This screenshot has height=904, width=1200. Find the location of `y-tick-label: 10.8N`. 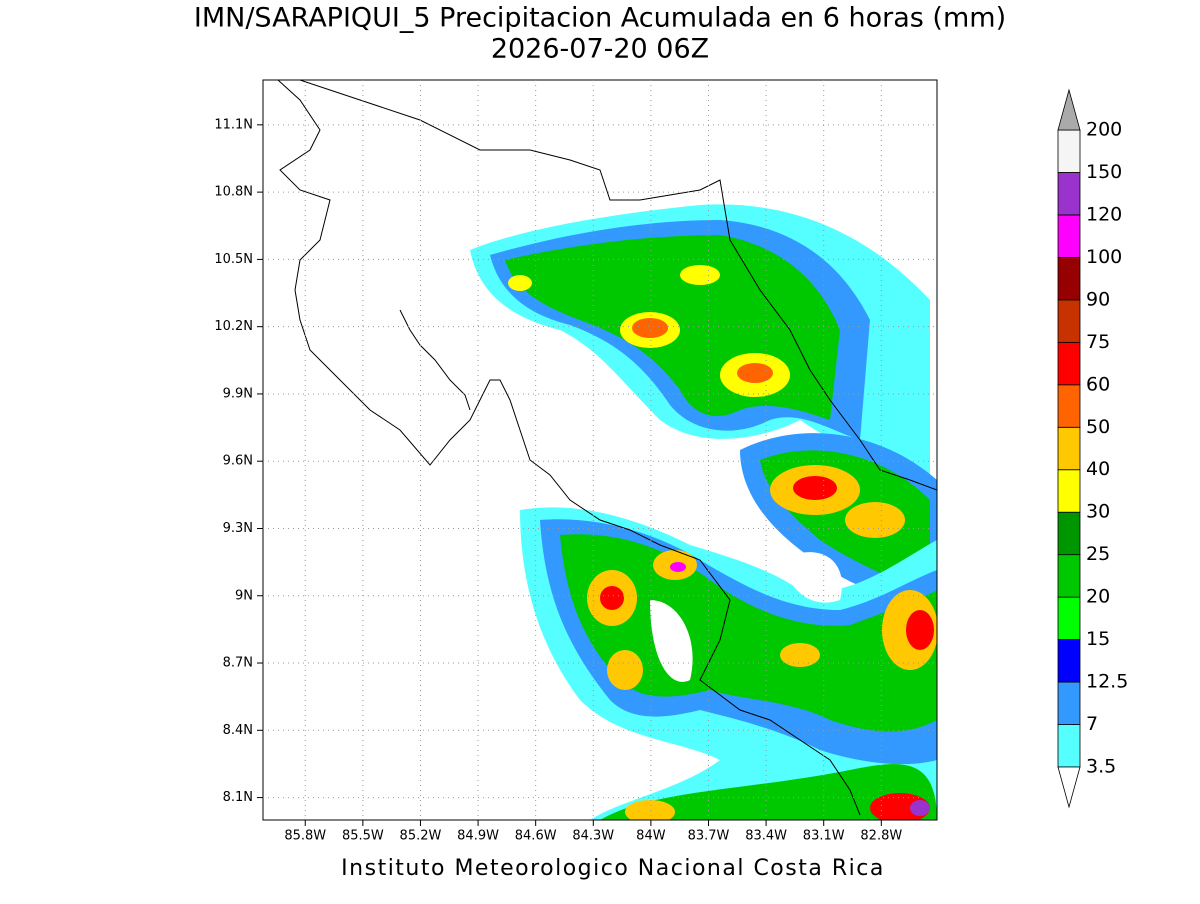

y-tick-label: 10.8N is located at coordinates (233, 192).